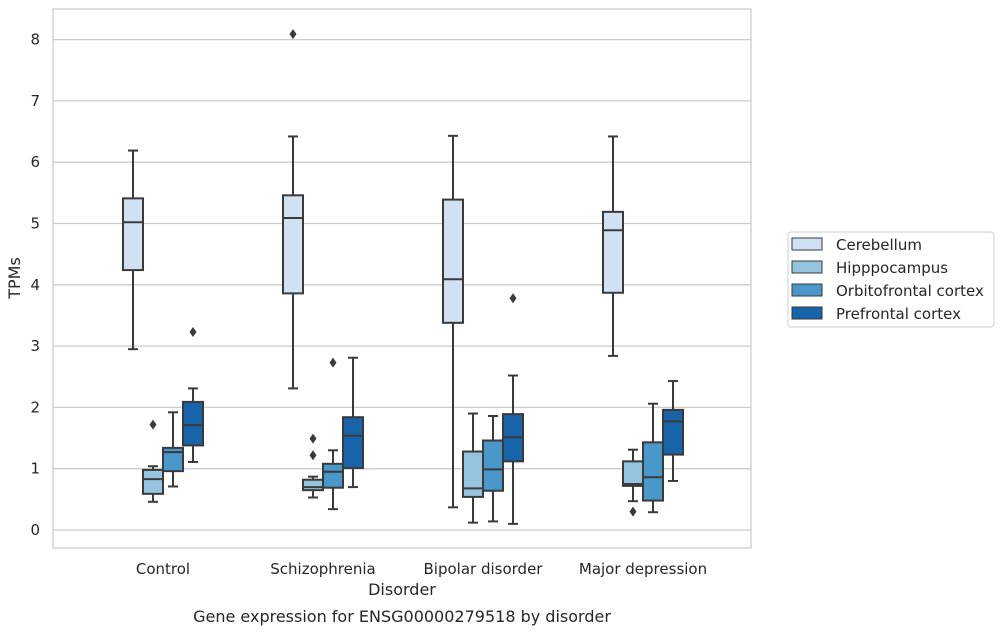  What do you see at coordinates (35, 101) in the screenshot?
I see `y-tick-label: 7` at bounding box center [35, 101].